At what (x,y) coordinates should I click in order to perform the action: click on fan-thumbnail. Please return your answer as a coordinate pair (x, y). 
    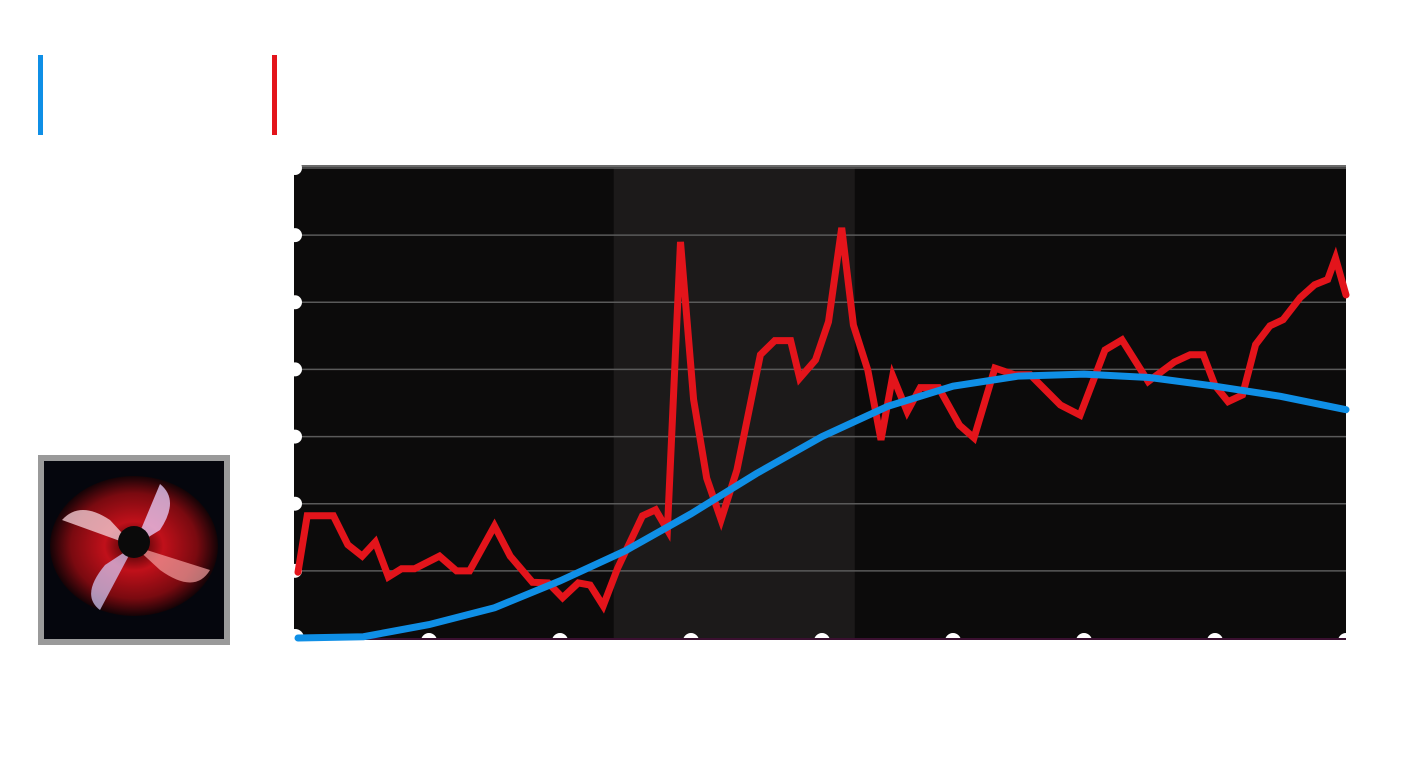
    Looking at the image, I should click on (134, 550).